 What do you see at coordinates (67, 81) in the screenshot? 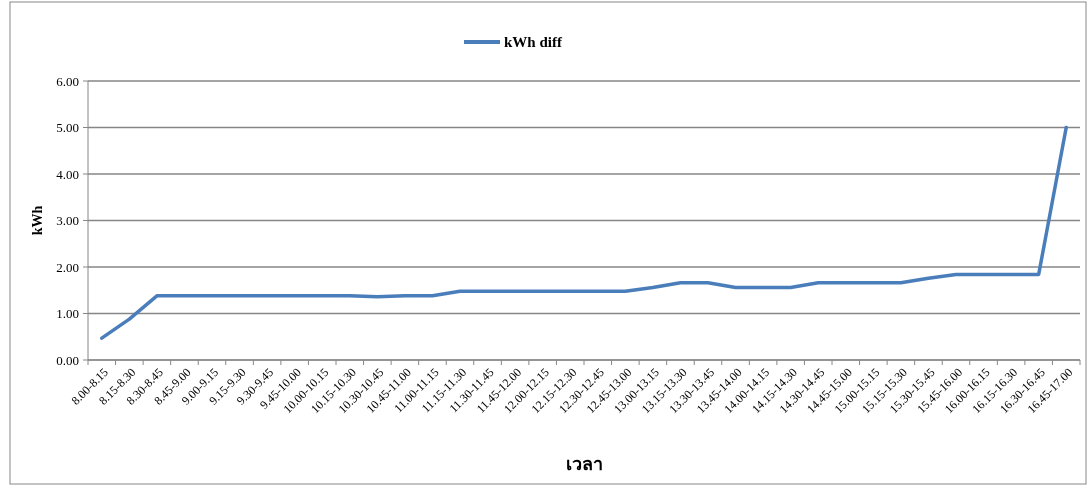
I see `y-tick-label: 6.00` at bounding box center [67, 81].